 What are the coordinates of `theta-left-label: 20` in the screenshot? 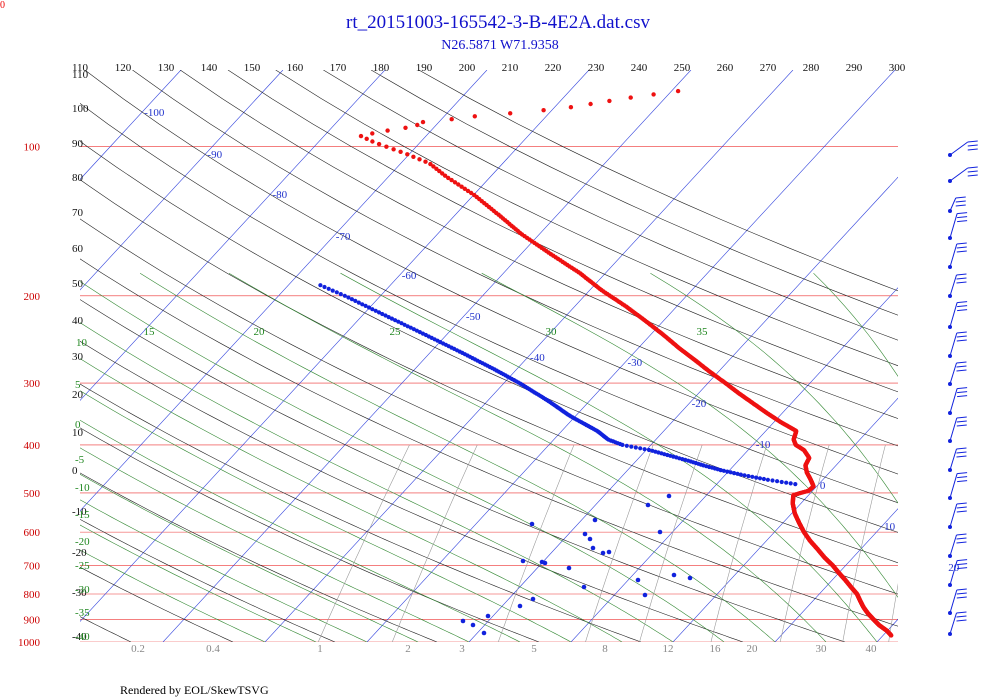 It's located at (78, 395).